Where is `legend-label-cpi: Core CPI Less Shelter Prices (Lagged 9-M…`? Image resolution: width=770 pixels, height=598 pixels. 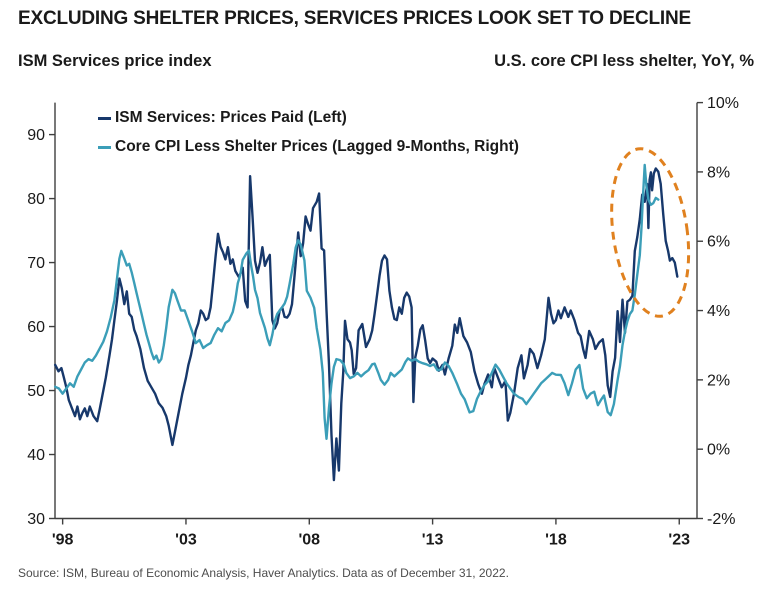
legend-label-cpi: Core CPI Less Shelter Prices (Lagged 9-M… is located at coordinates (317, 146).